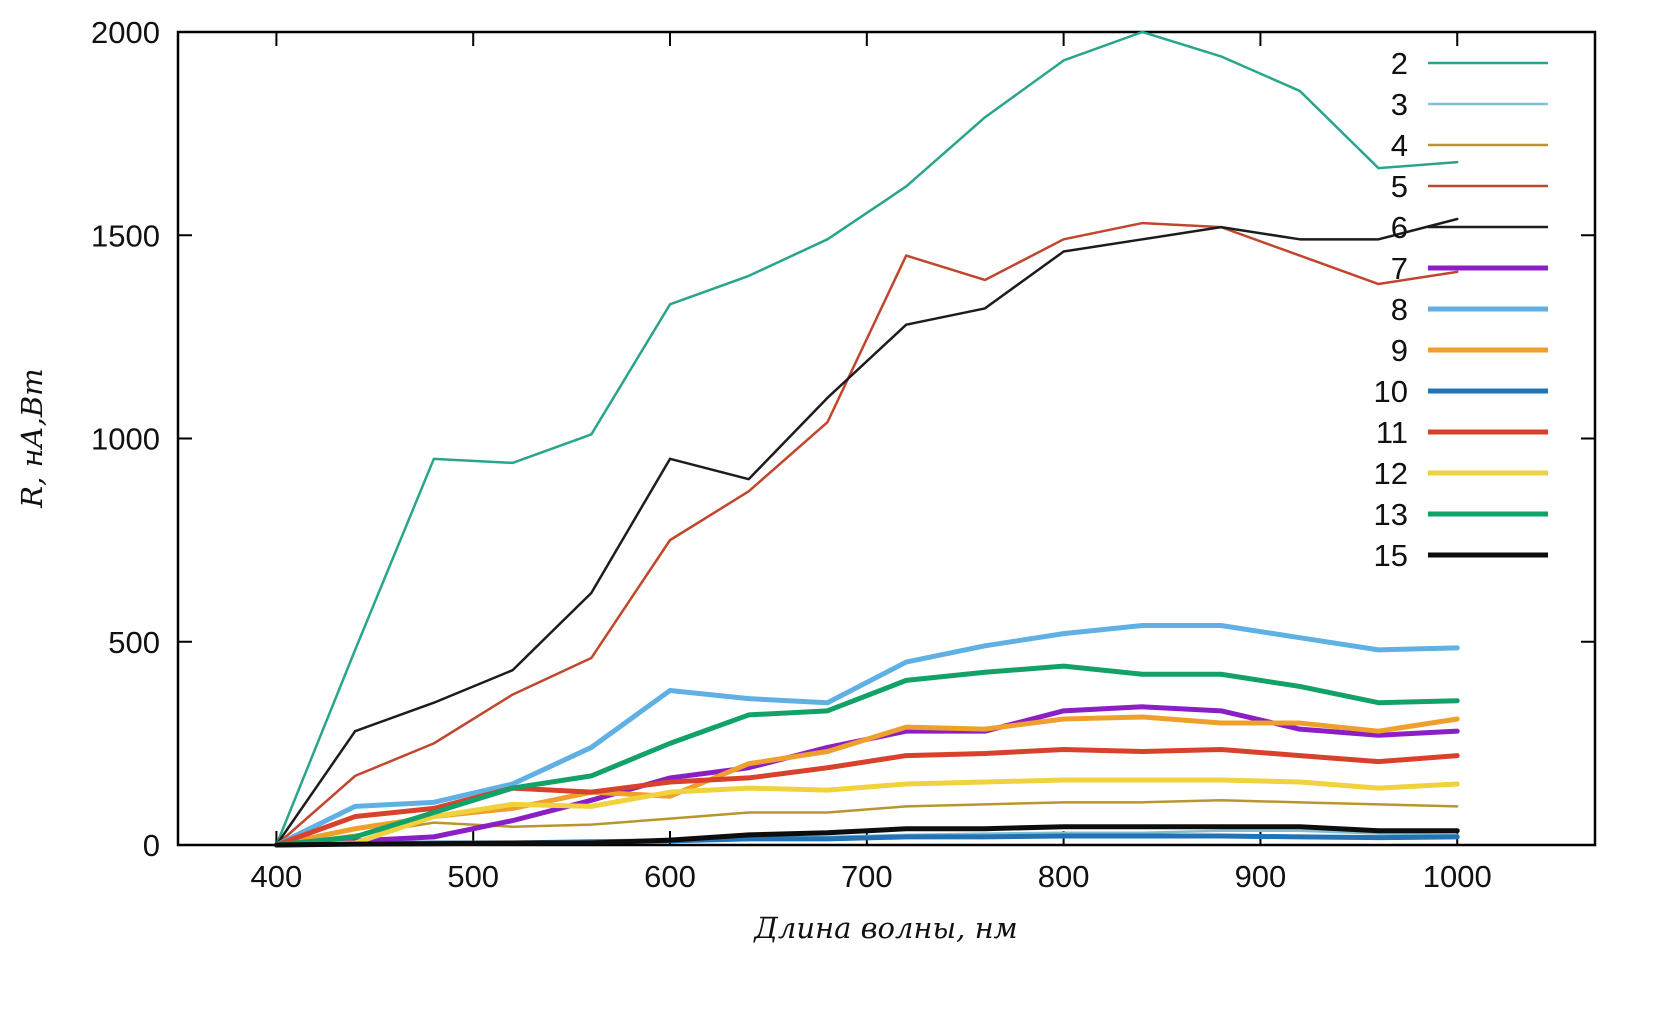  Describe the element at coordinates (670, 876) in the screenshot. I see `x-tick-label: 600` at that location.